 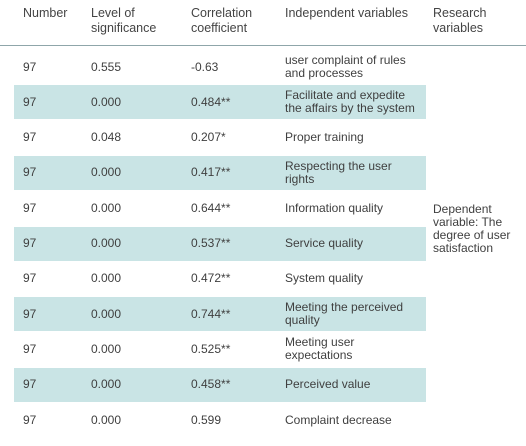 I want to click on table-row: 97 0.000 0.599 Complaint decrease, so click(x=220, y=420).